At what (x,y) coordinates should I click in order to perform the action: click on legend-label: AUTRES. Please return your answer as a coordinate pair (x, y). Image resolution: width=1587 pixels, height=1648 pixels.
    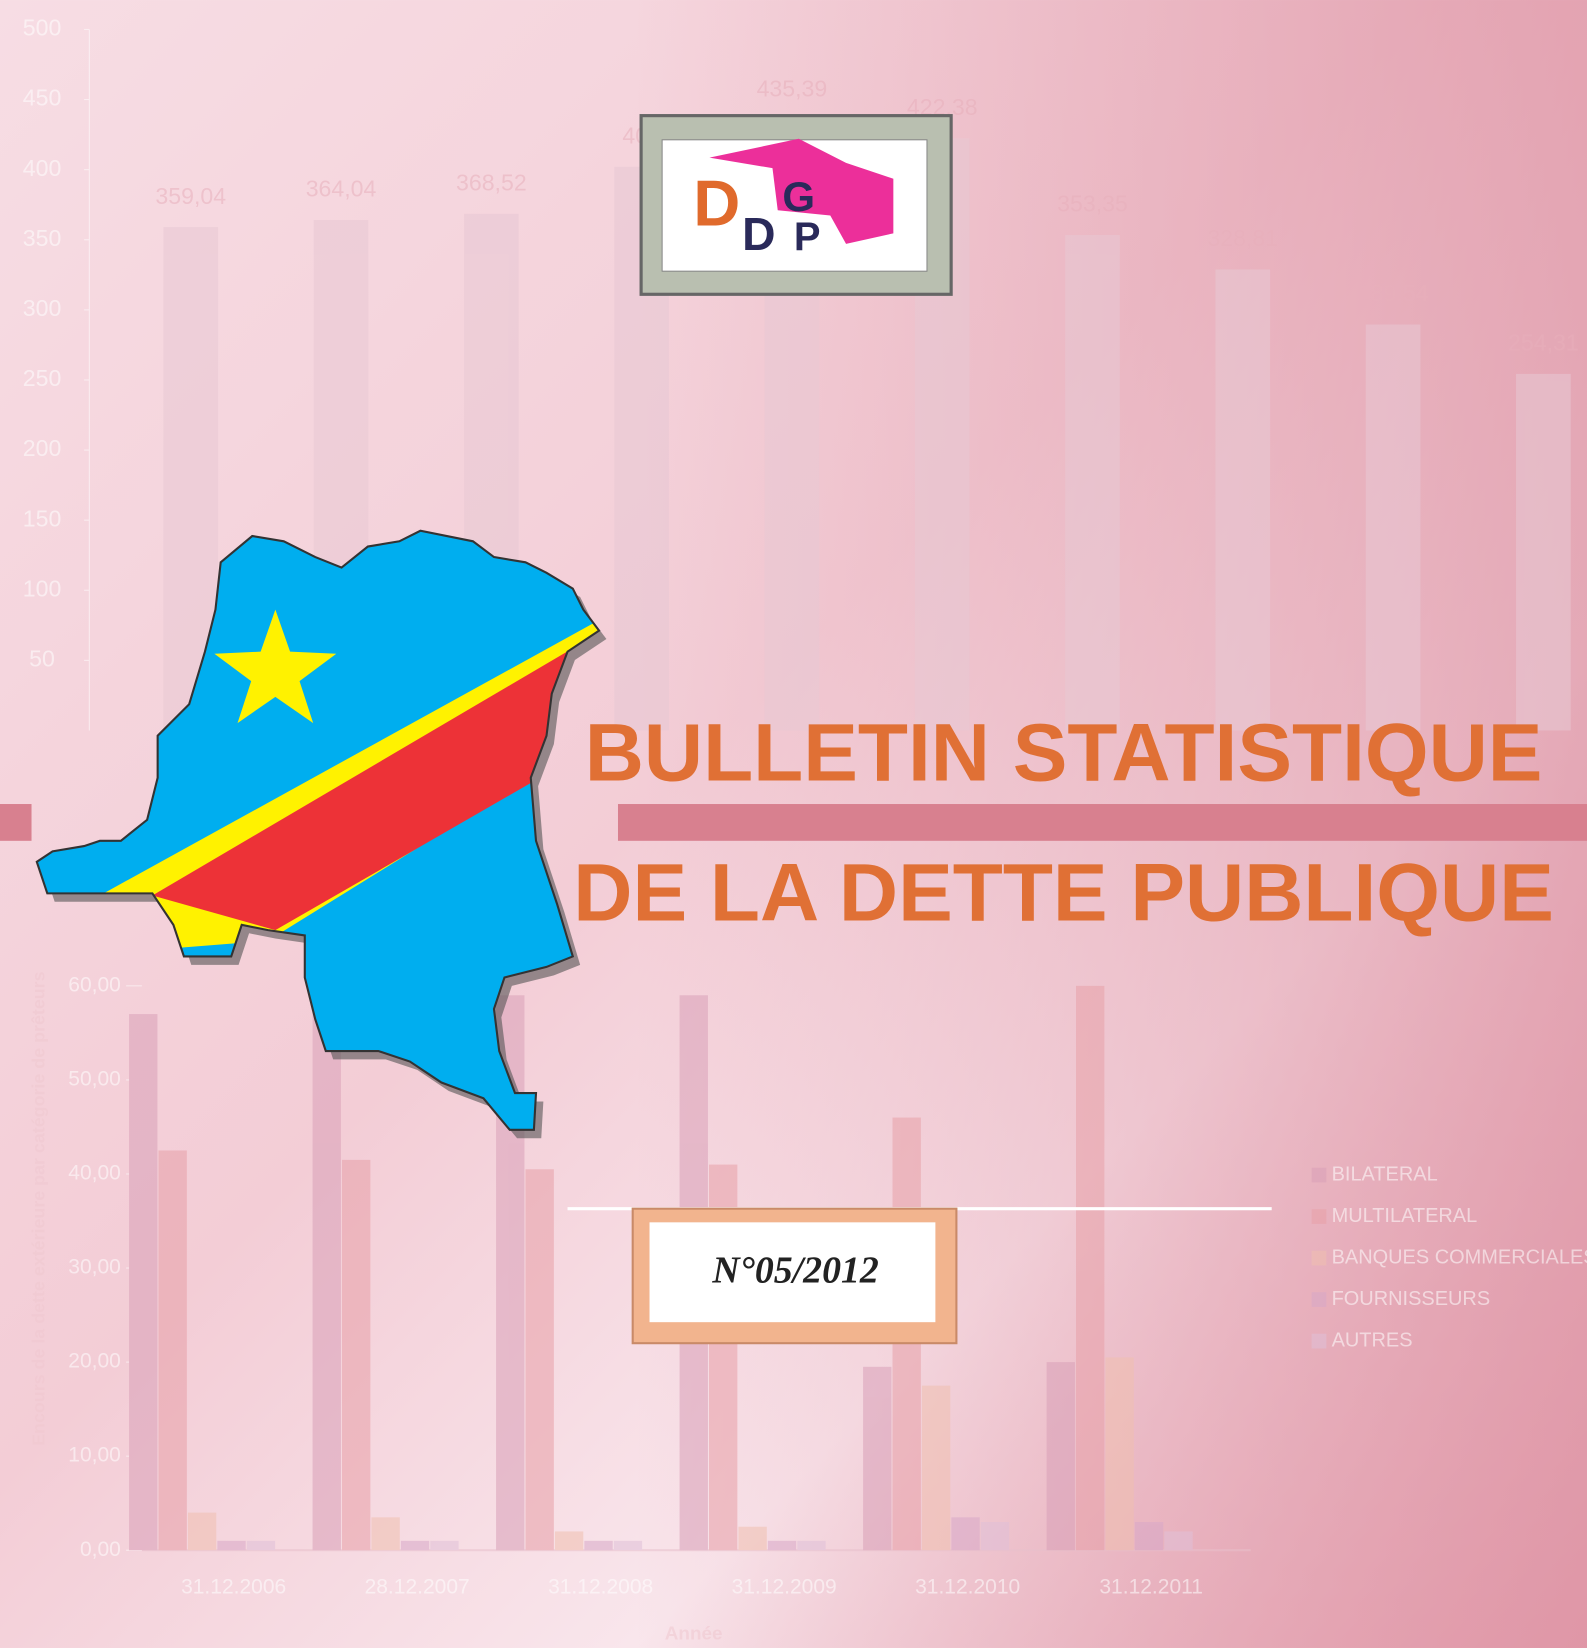
    Looking at the image, I should click on (1372, 1340).